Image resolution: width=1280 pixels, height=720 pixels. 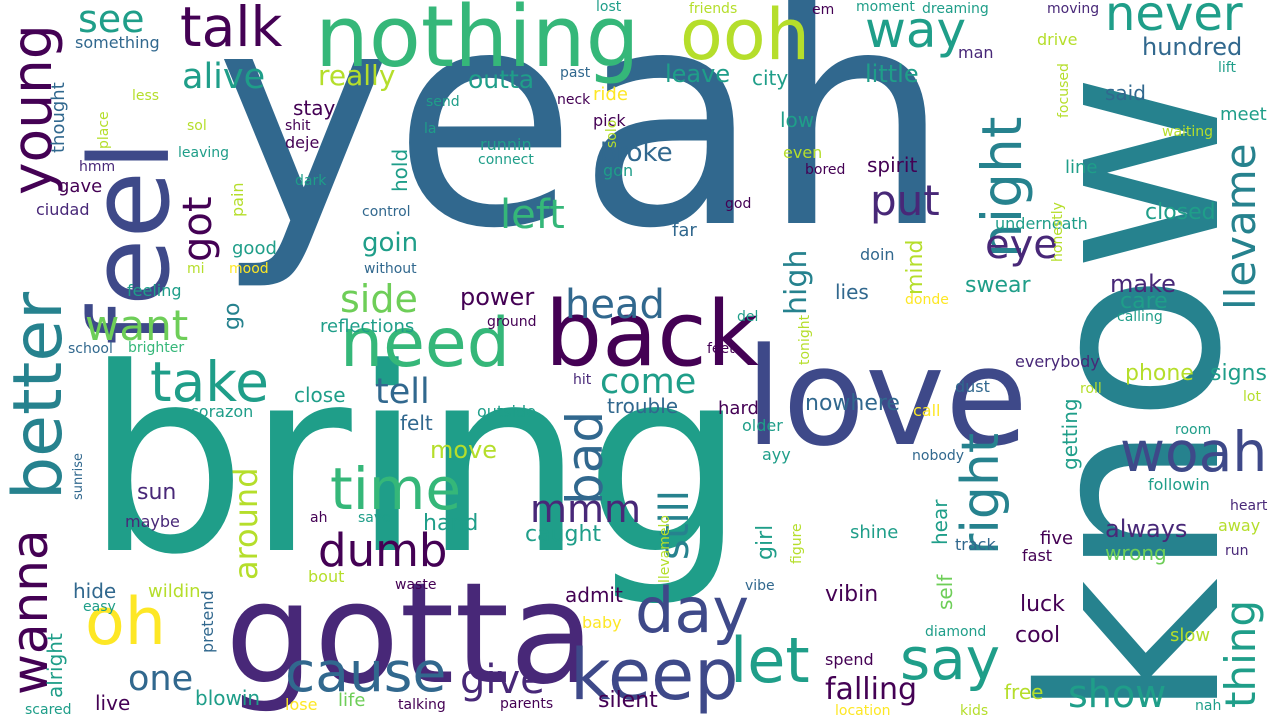 I want to click on cloud-word-maybe: maybe, so click(x=152, y=521).